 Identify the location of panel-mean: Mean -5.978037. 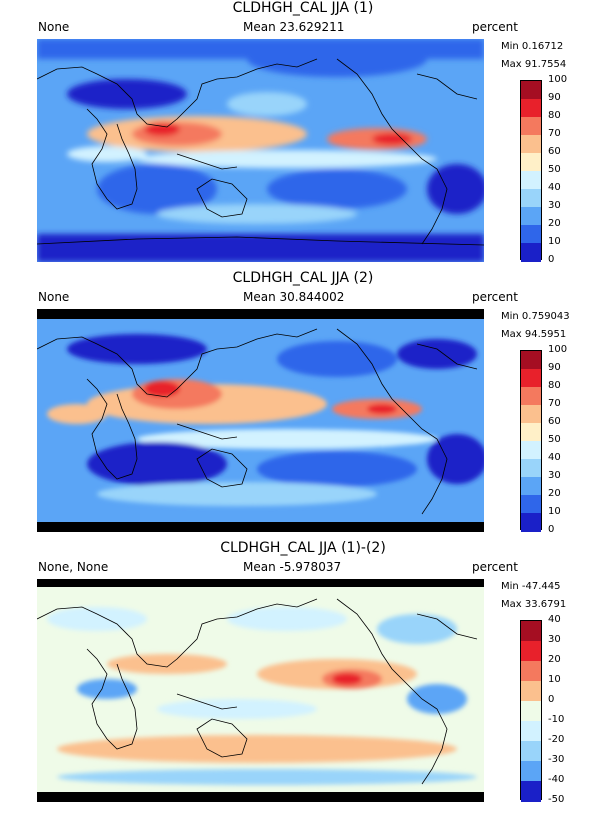
(292, 567).